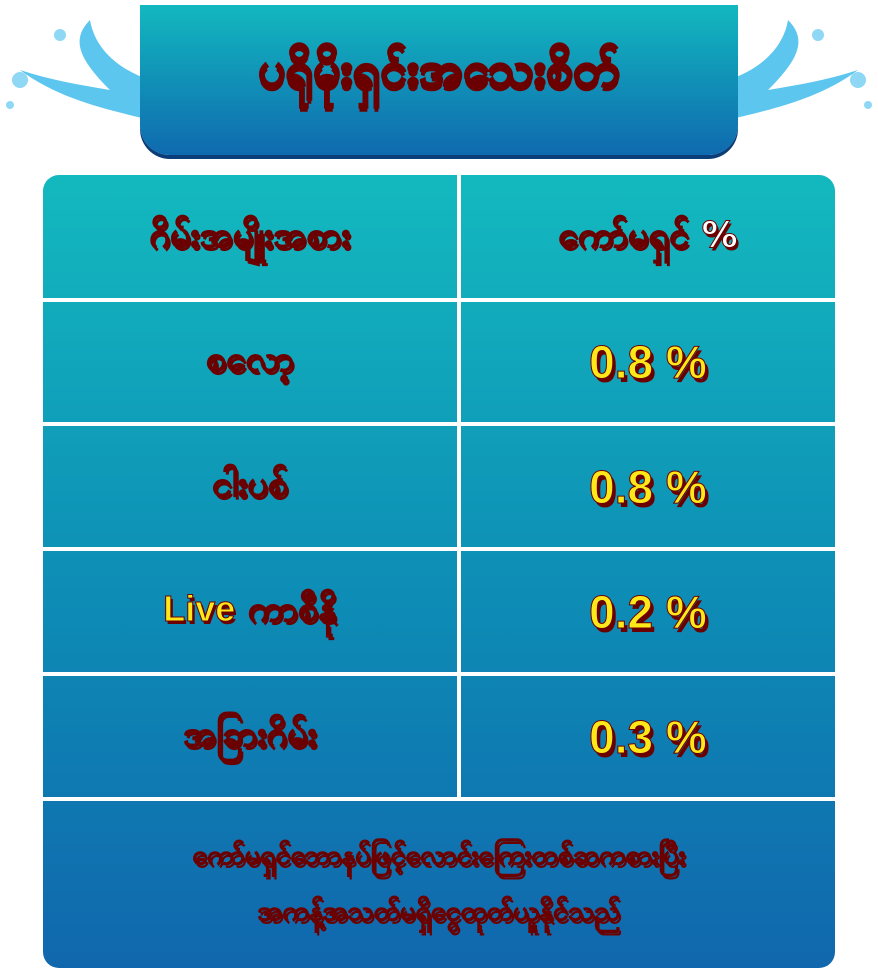 The width and height of the screenshot is (878, 970). Describe the element at coordinates (439, 912) in the screenshot. I see `footer-line-2: အကန့်အသတ်မရှိငွေထုတ်ယူနိုင်သည်` at that location.